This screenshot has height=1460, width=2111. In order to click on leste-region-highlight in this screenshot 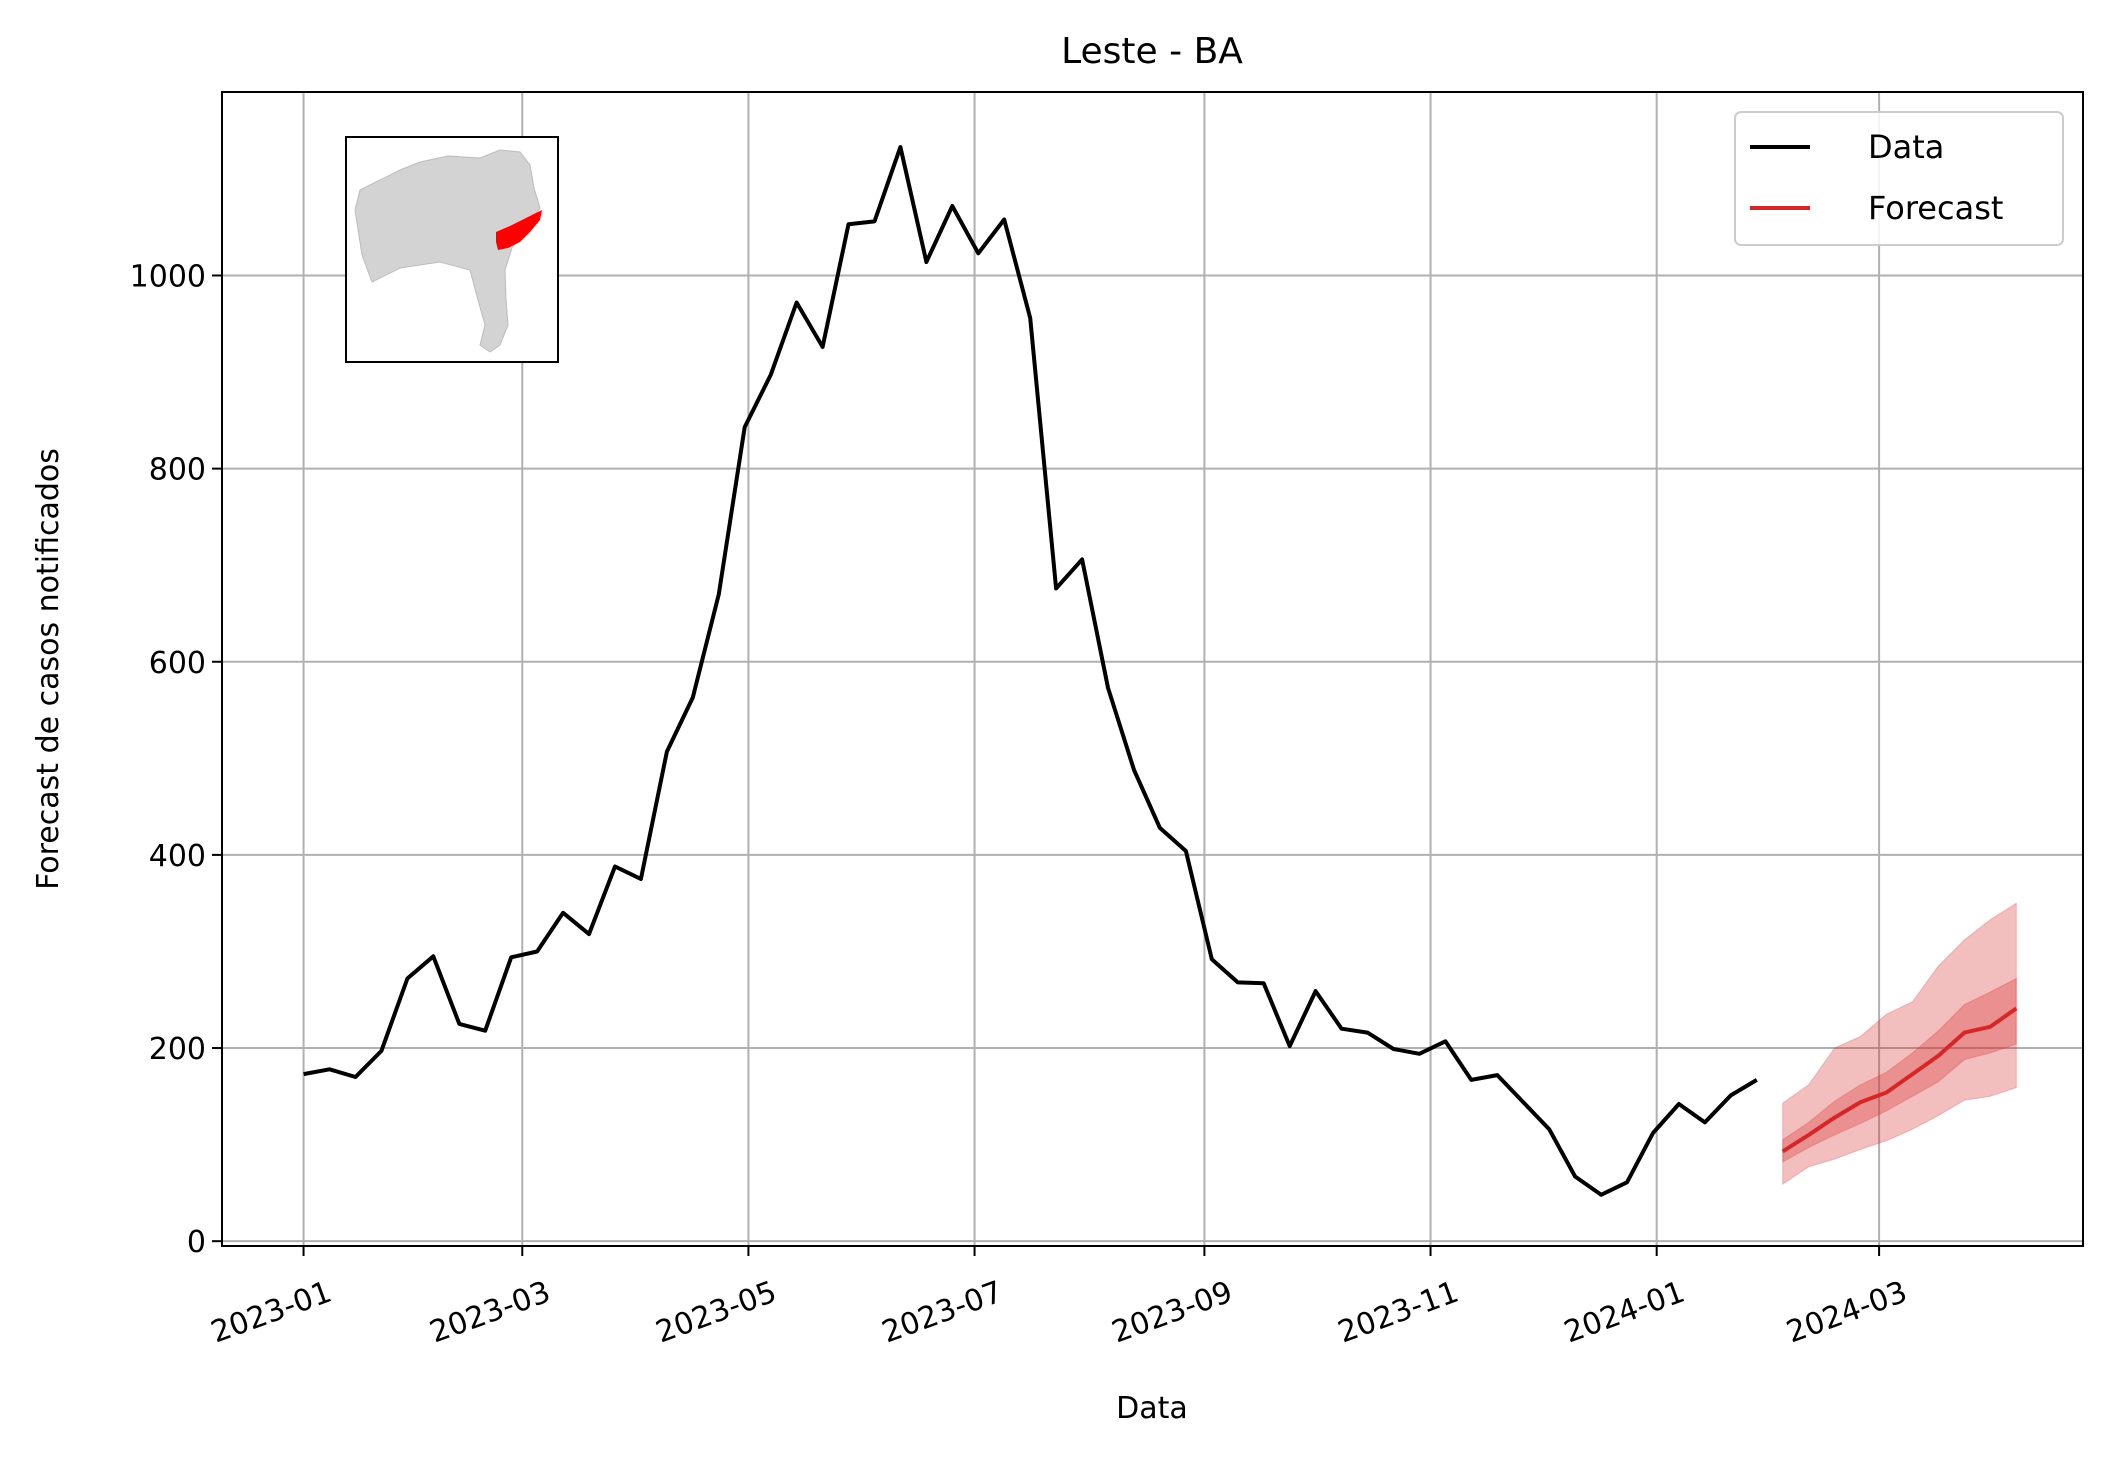, I will do `click(519, 230)`.